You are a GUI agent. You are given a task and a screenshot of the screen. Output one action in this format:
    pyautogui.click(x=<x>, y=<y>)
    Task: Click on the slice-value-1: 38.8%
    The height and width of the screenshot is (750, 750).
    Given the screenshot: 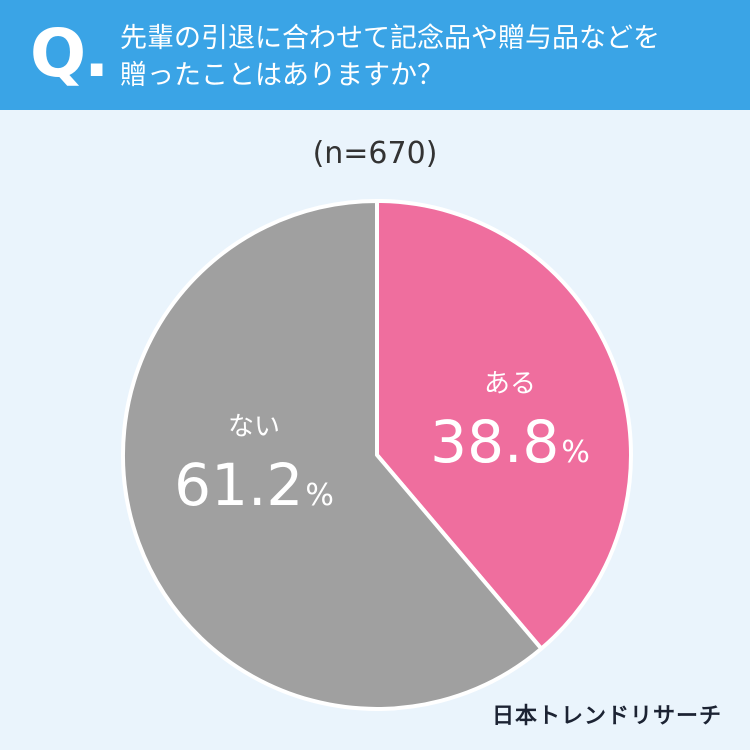 What is the action you would take?
    pyautogui.click(x=510, y=442)
    